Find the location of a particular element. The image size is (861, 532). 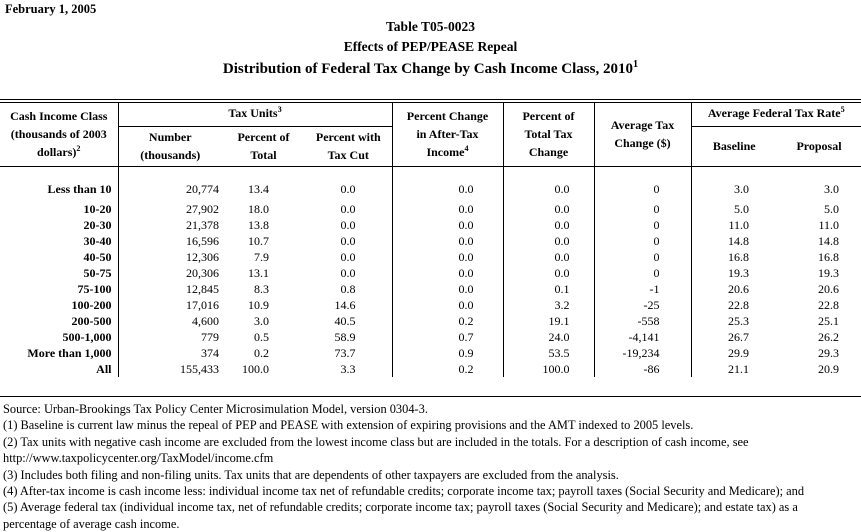

cell: -25 is located at coordinates (643, 305).